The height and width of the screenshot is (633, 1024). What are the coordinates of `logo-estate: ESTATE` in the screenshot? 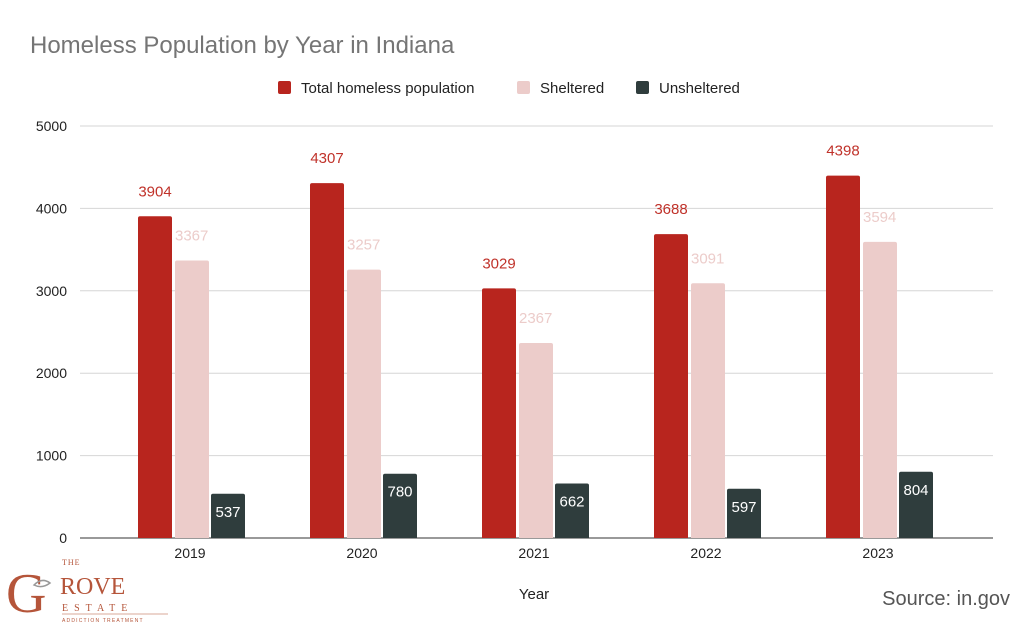 It's located at (97, 608).